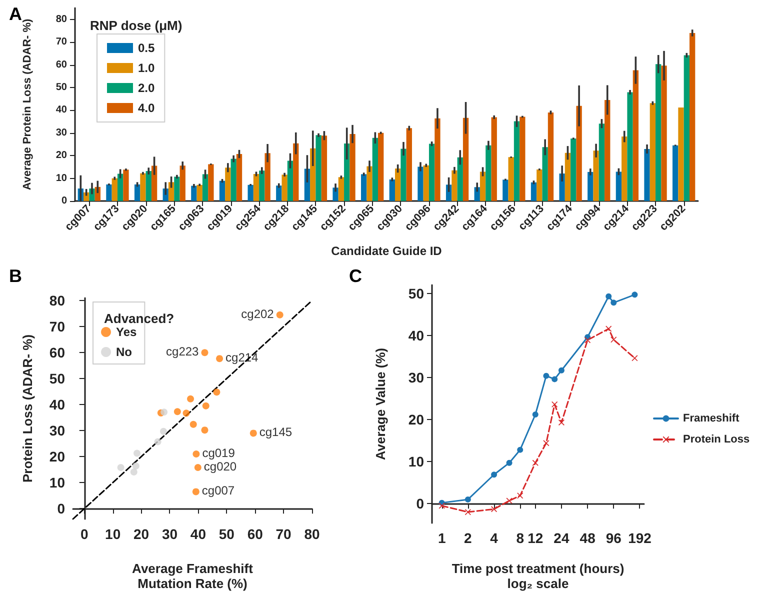 This screenshot has height=596, width=762. What do you see at coordinates (275, 432) in the screenshot?
I see `annotation: cg145` at bounding box center [275, 432].